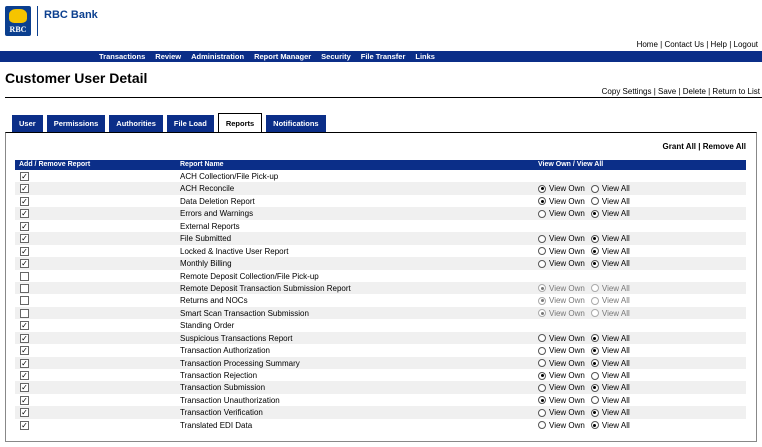 This screenshot has width=762, height=447. I want to click on copy-settings-link: Copy Settings, so click(626, 91).